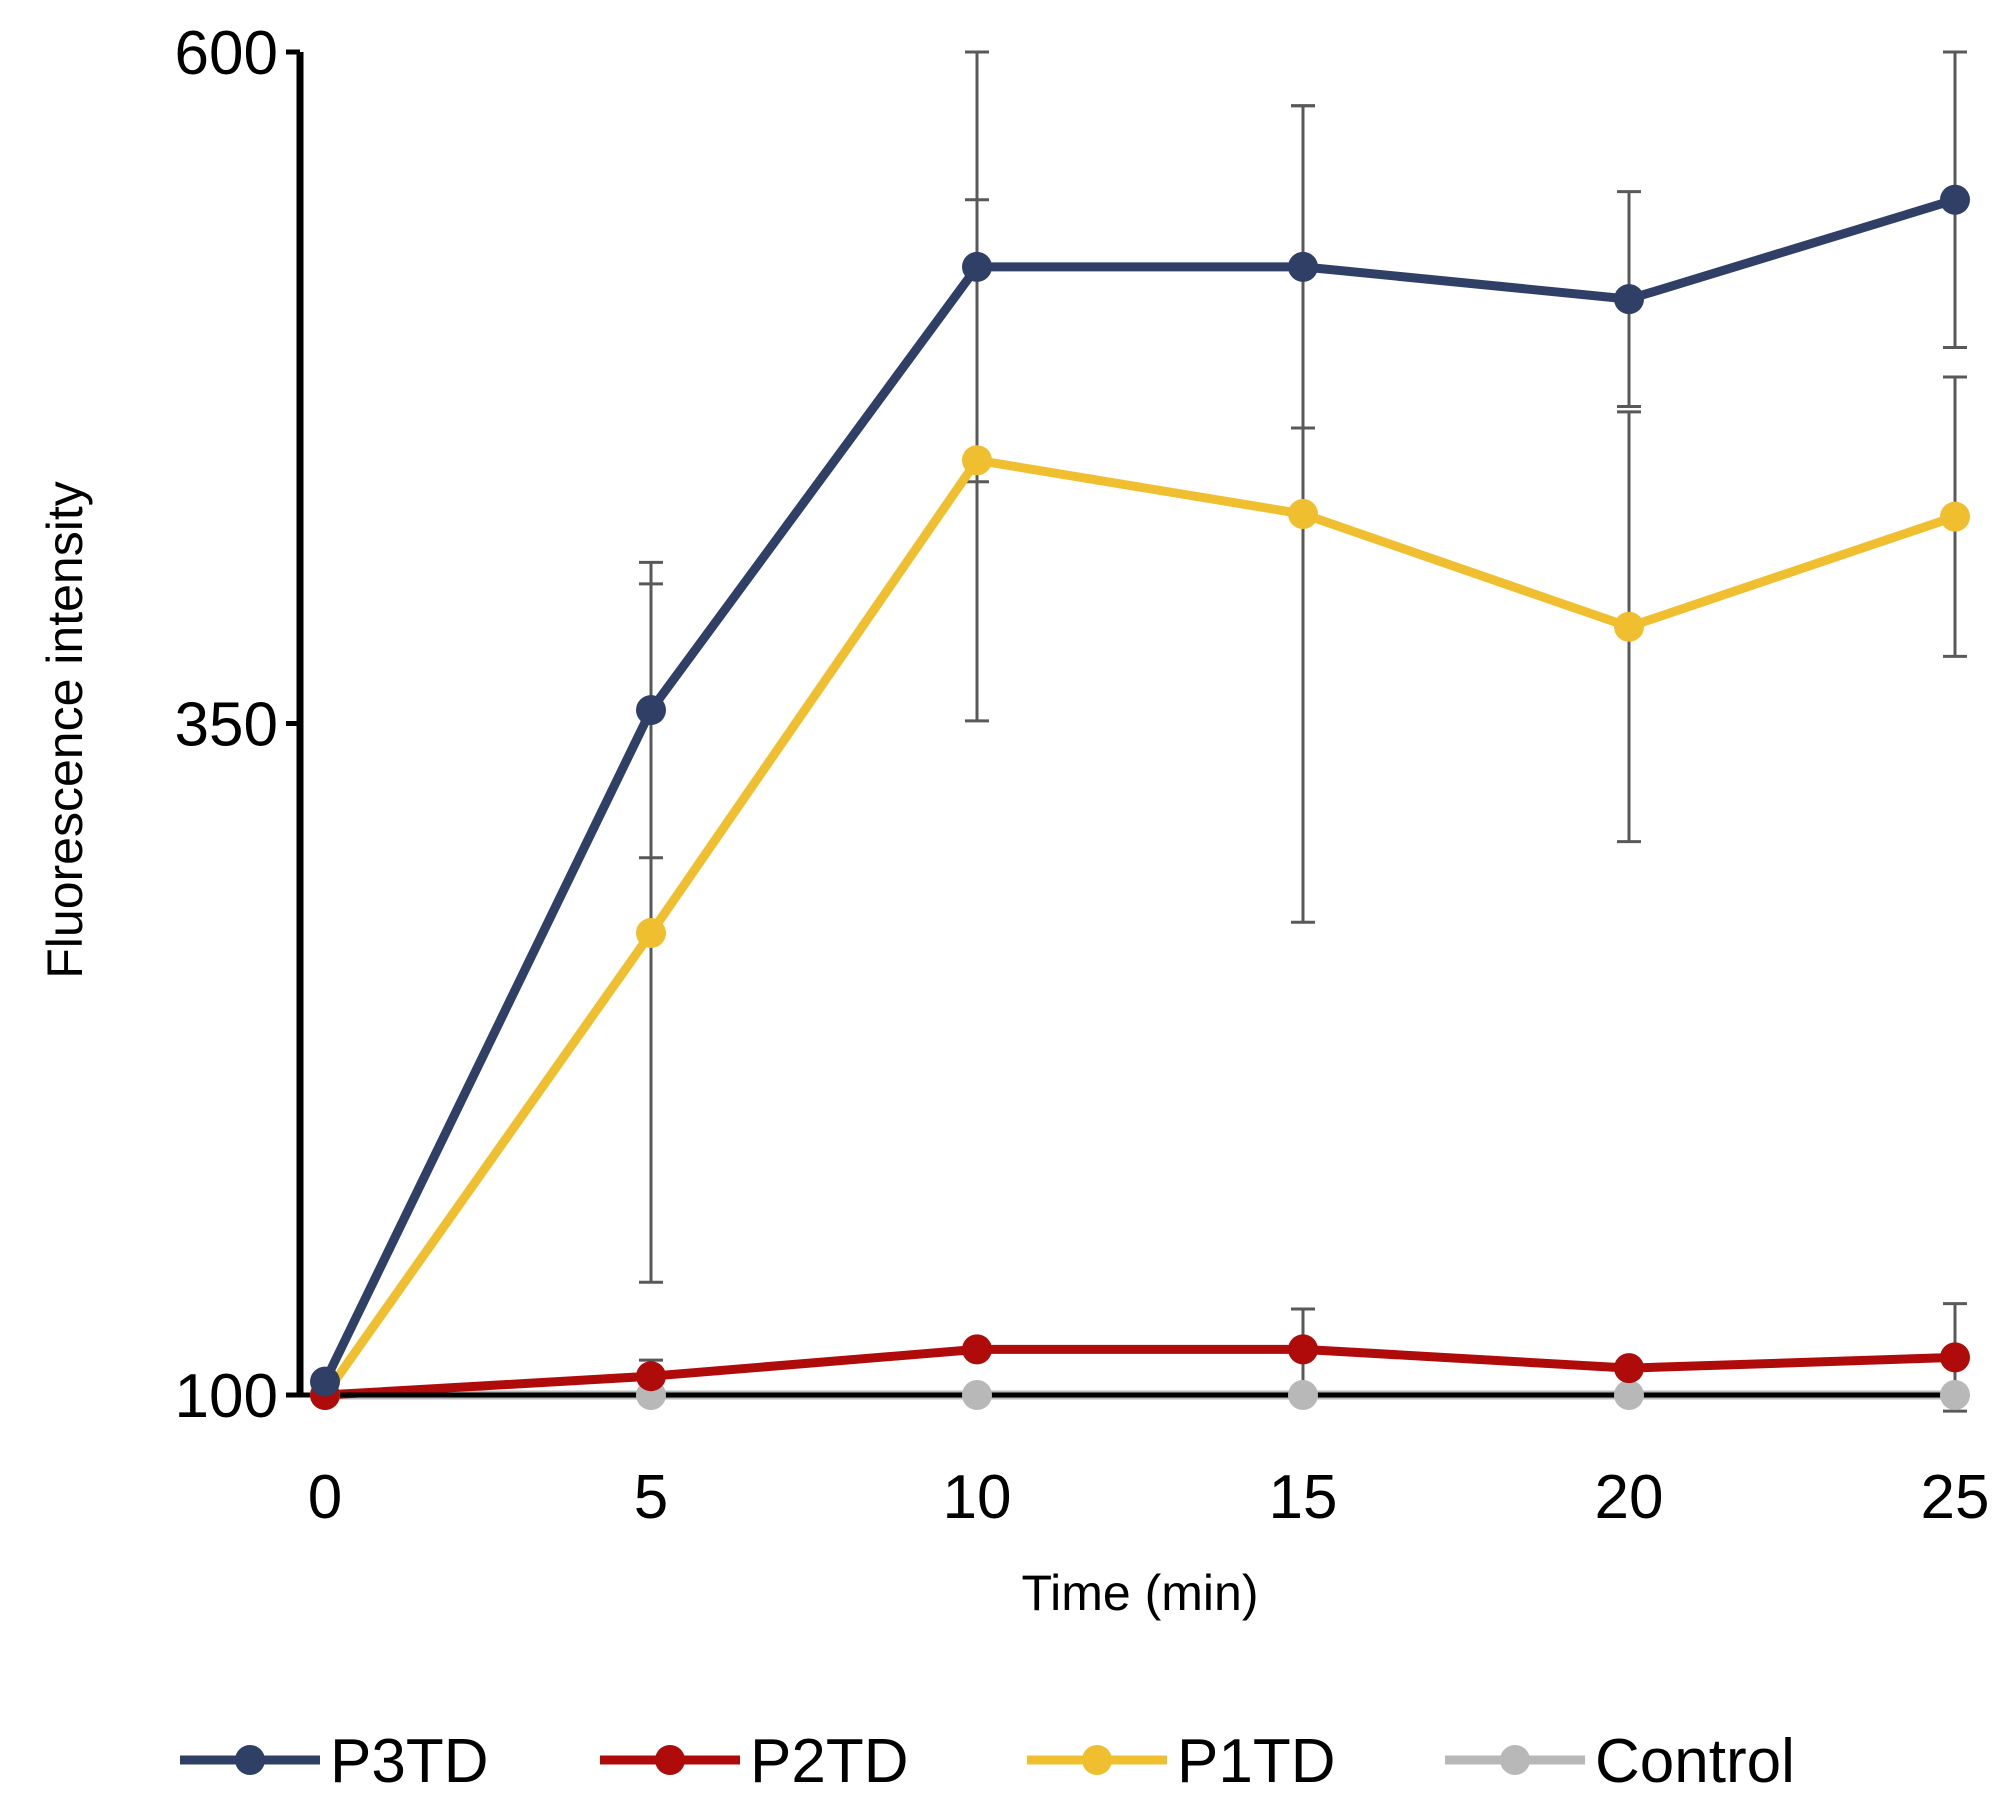 This screenshot has height=1811, width=2012. What do you see at coordinates (829, 1761) in the screenshot?
I see `legend-label: P2TD` at bounding box center [829, 1761].